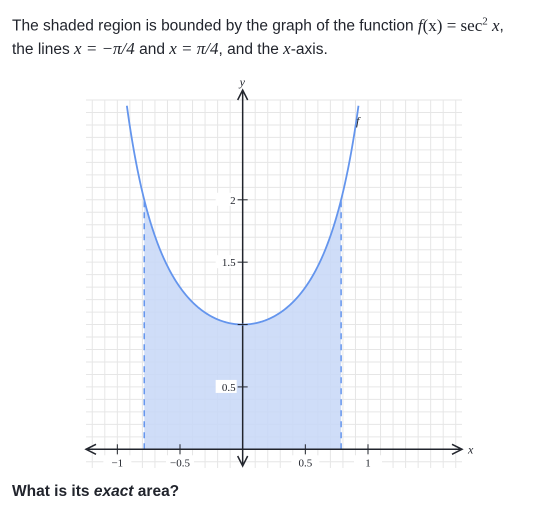 The height and width of the screenshot is (516, 556). What do you see at coordinates (242, 461) in the screenshot?
I see `y-axis-arrow-down` at bounding box center [242, 461].